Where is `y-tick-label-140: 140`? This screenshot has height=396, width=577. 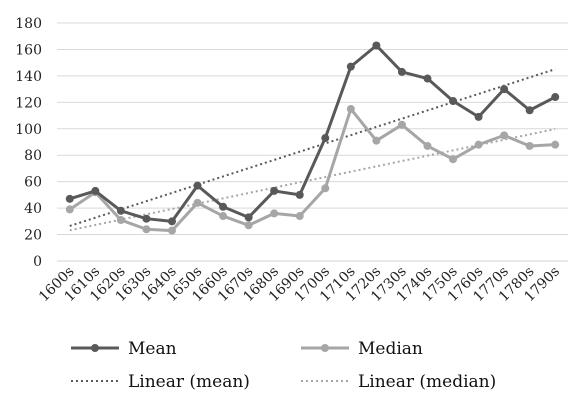
y-tick-label-140: 140 is located at coordinates (28, 77).